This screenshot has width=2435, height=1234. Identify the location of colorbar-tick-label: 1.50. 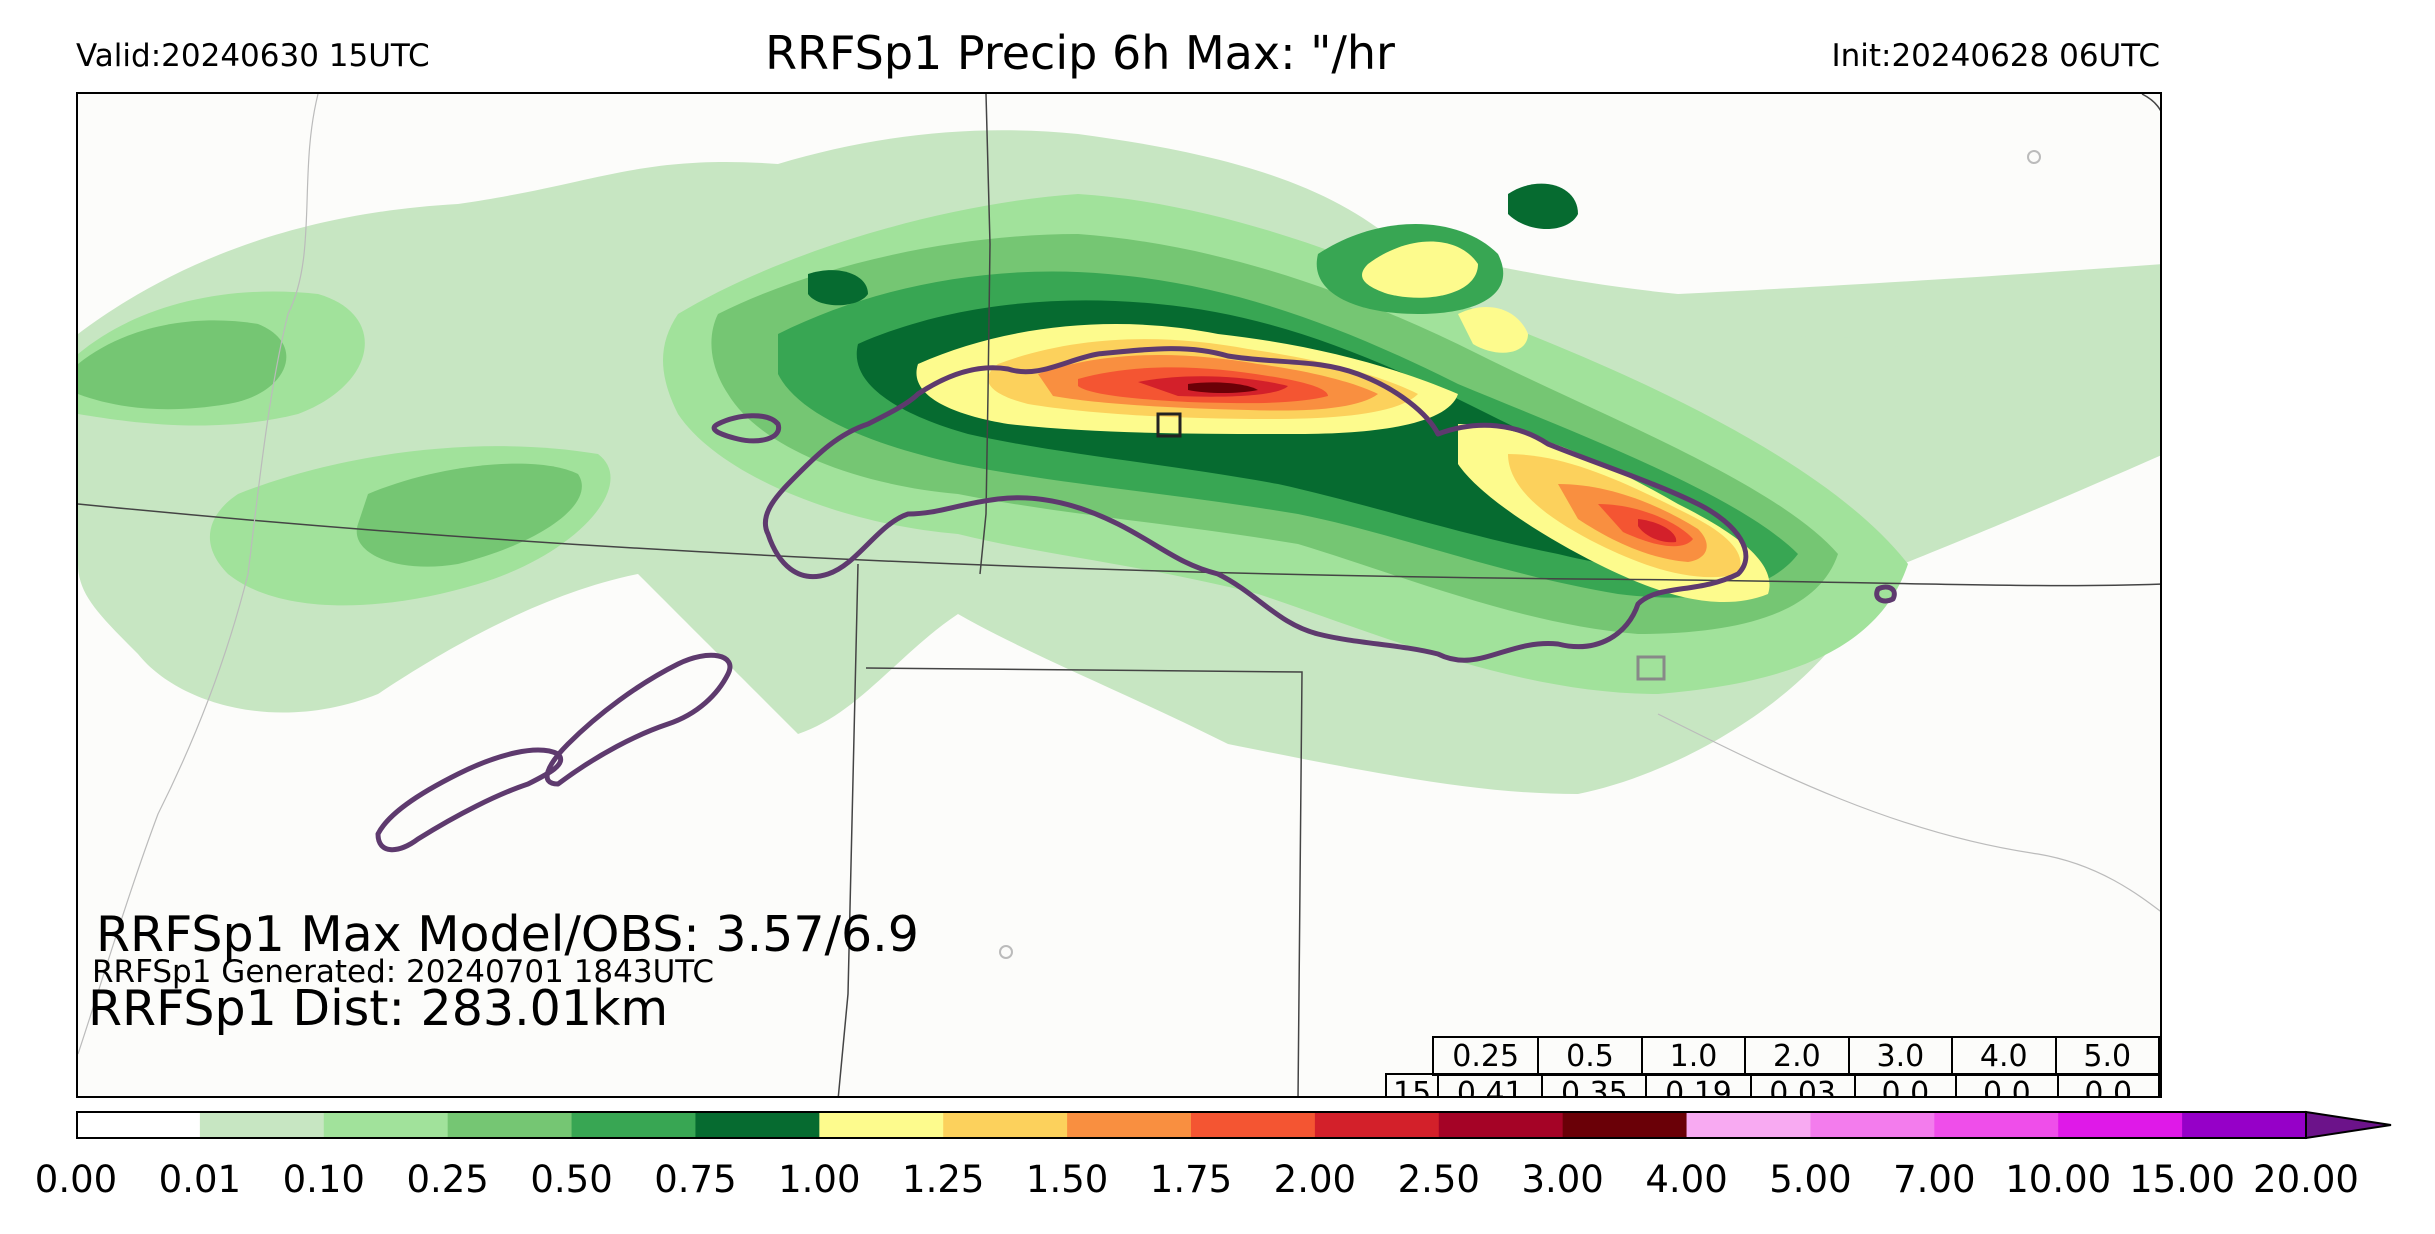
(1067, 1179).